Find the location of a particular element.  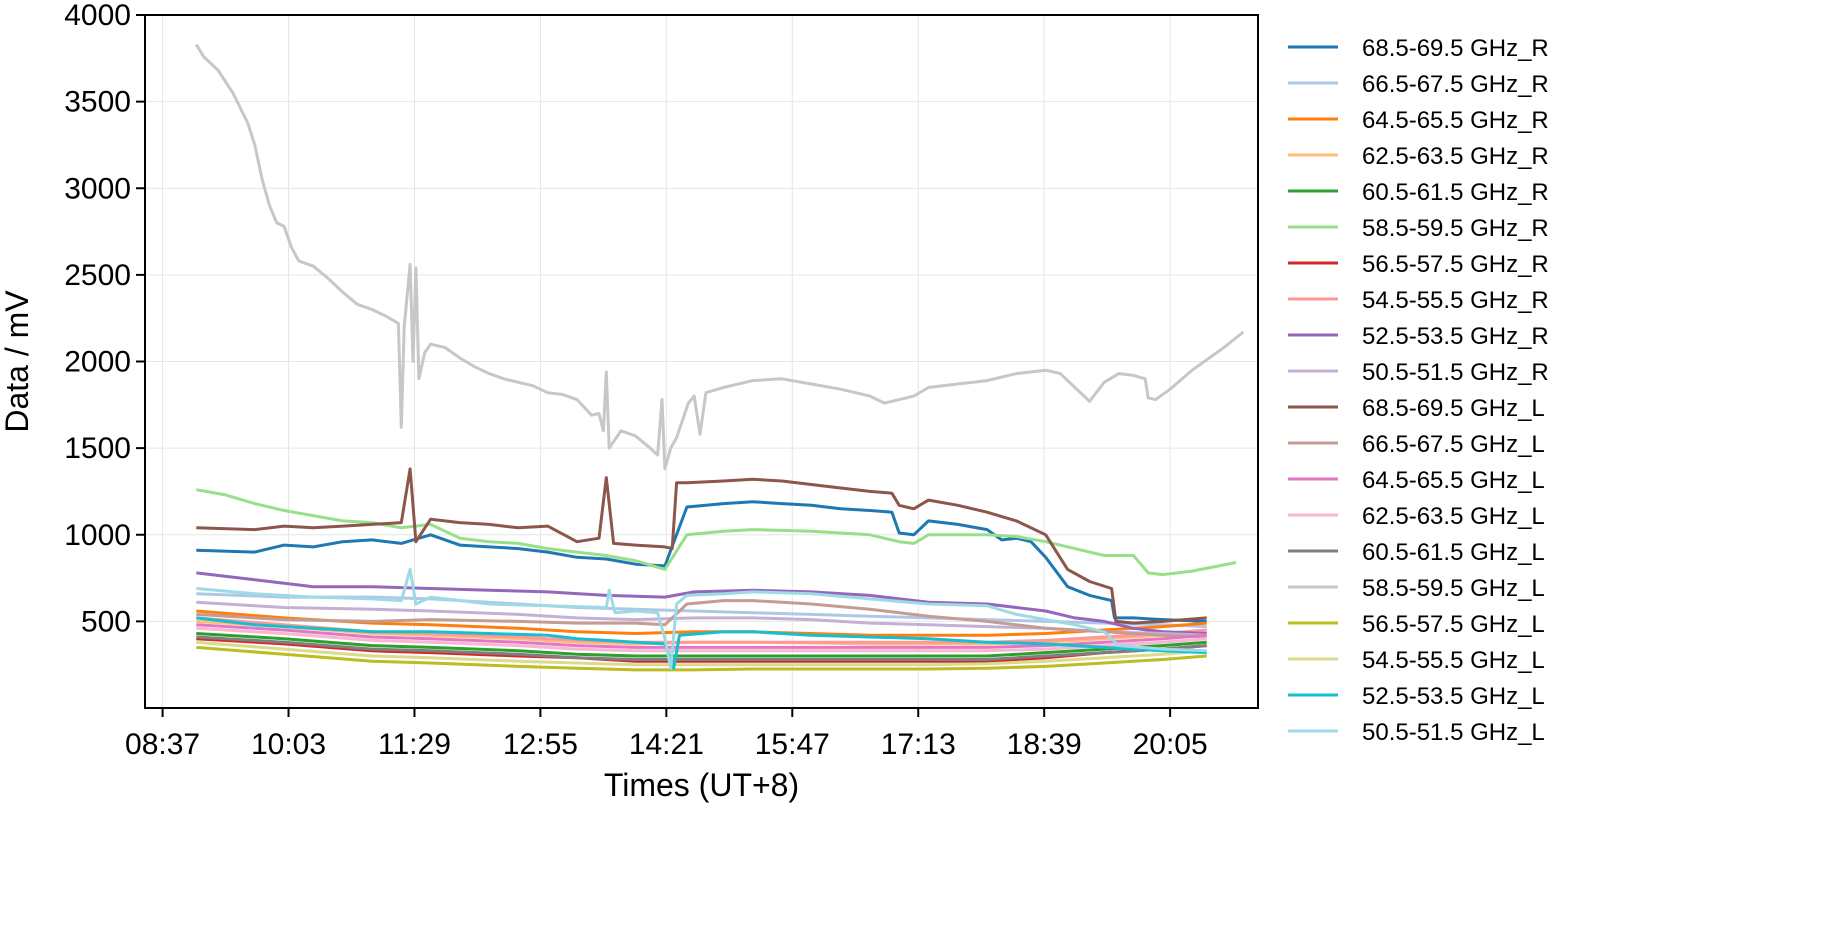

legend-label: 60.5-61.5 GHz_R is located at coordinates (1455, 192).